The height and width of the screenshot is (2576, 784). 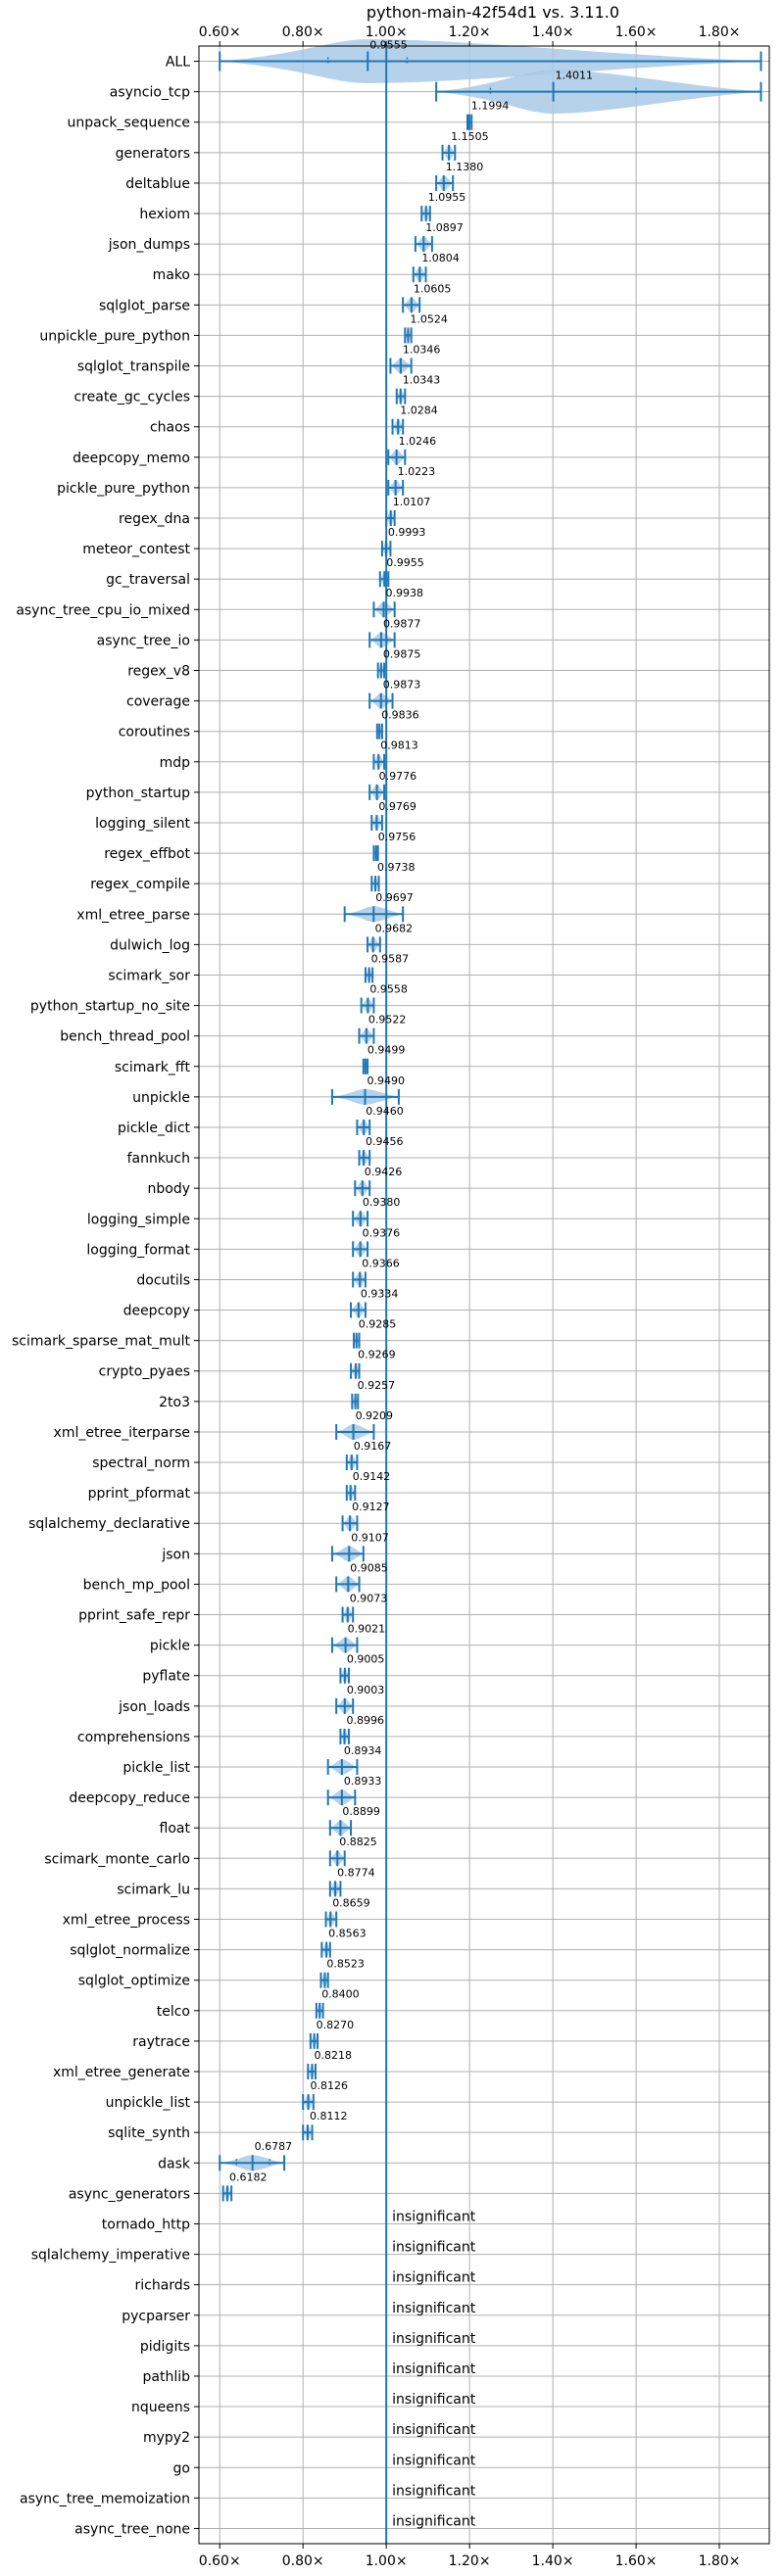 What do you see at coordinates (470, 32) in the screenshot?
I see `x-tick-label-top: 1.20×` at bounding box center [470, 32].